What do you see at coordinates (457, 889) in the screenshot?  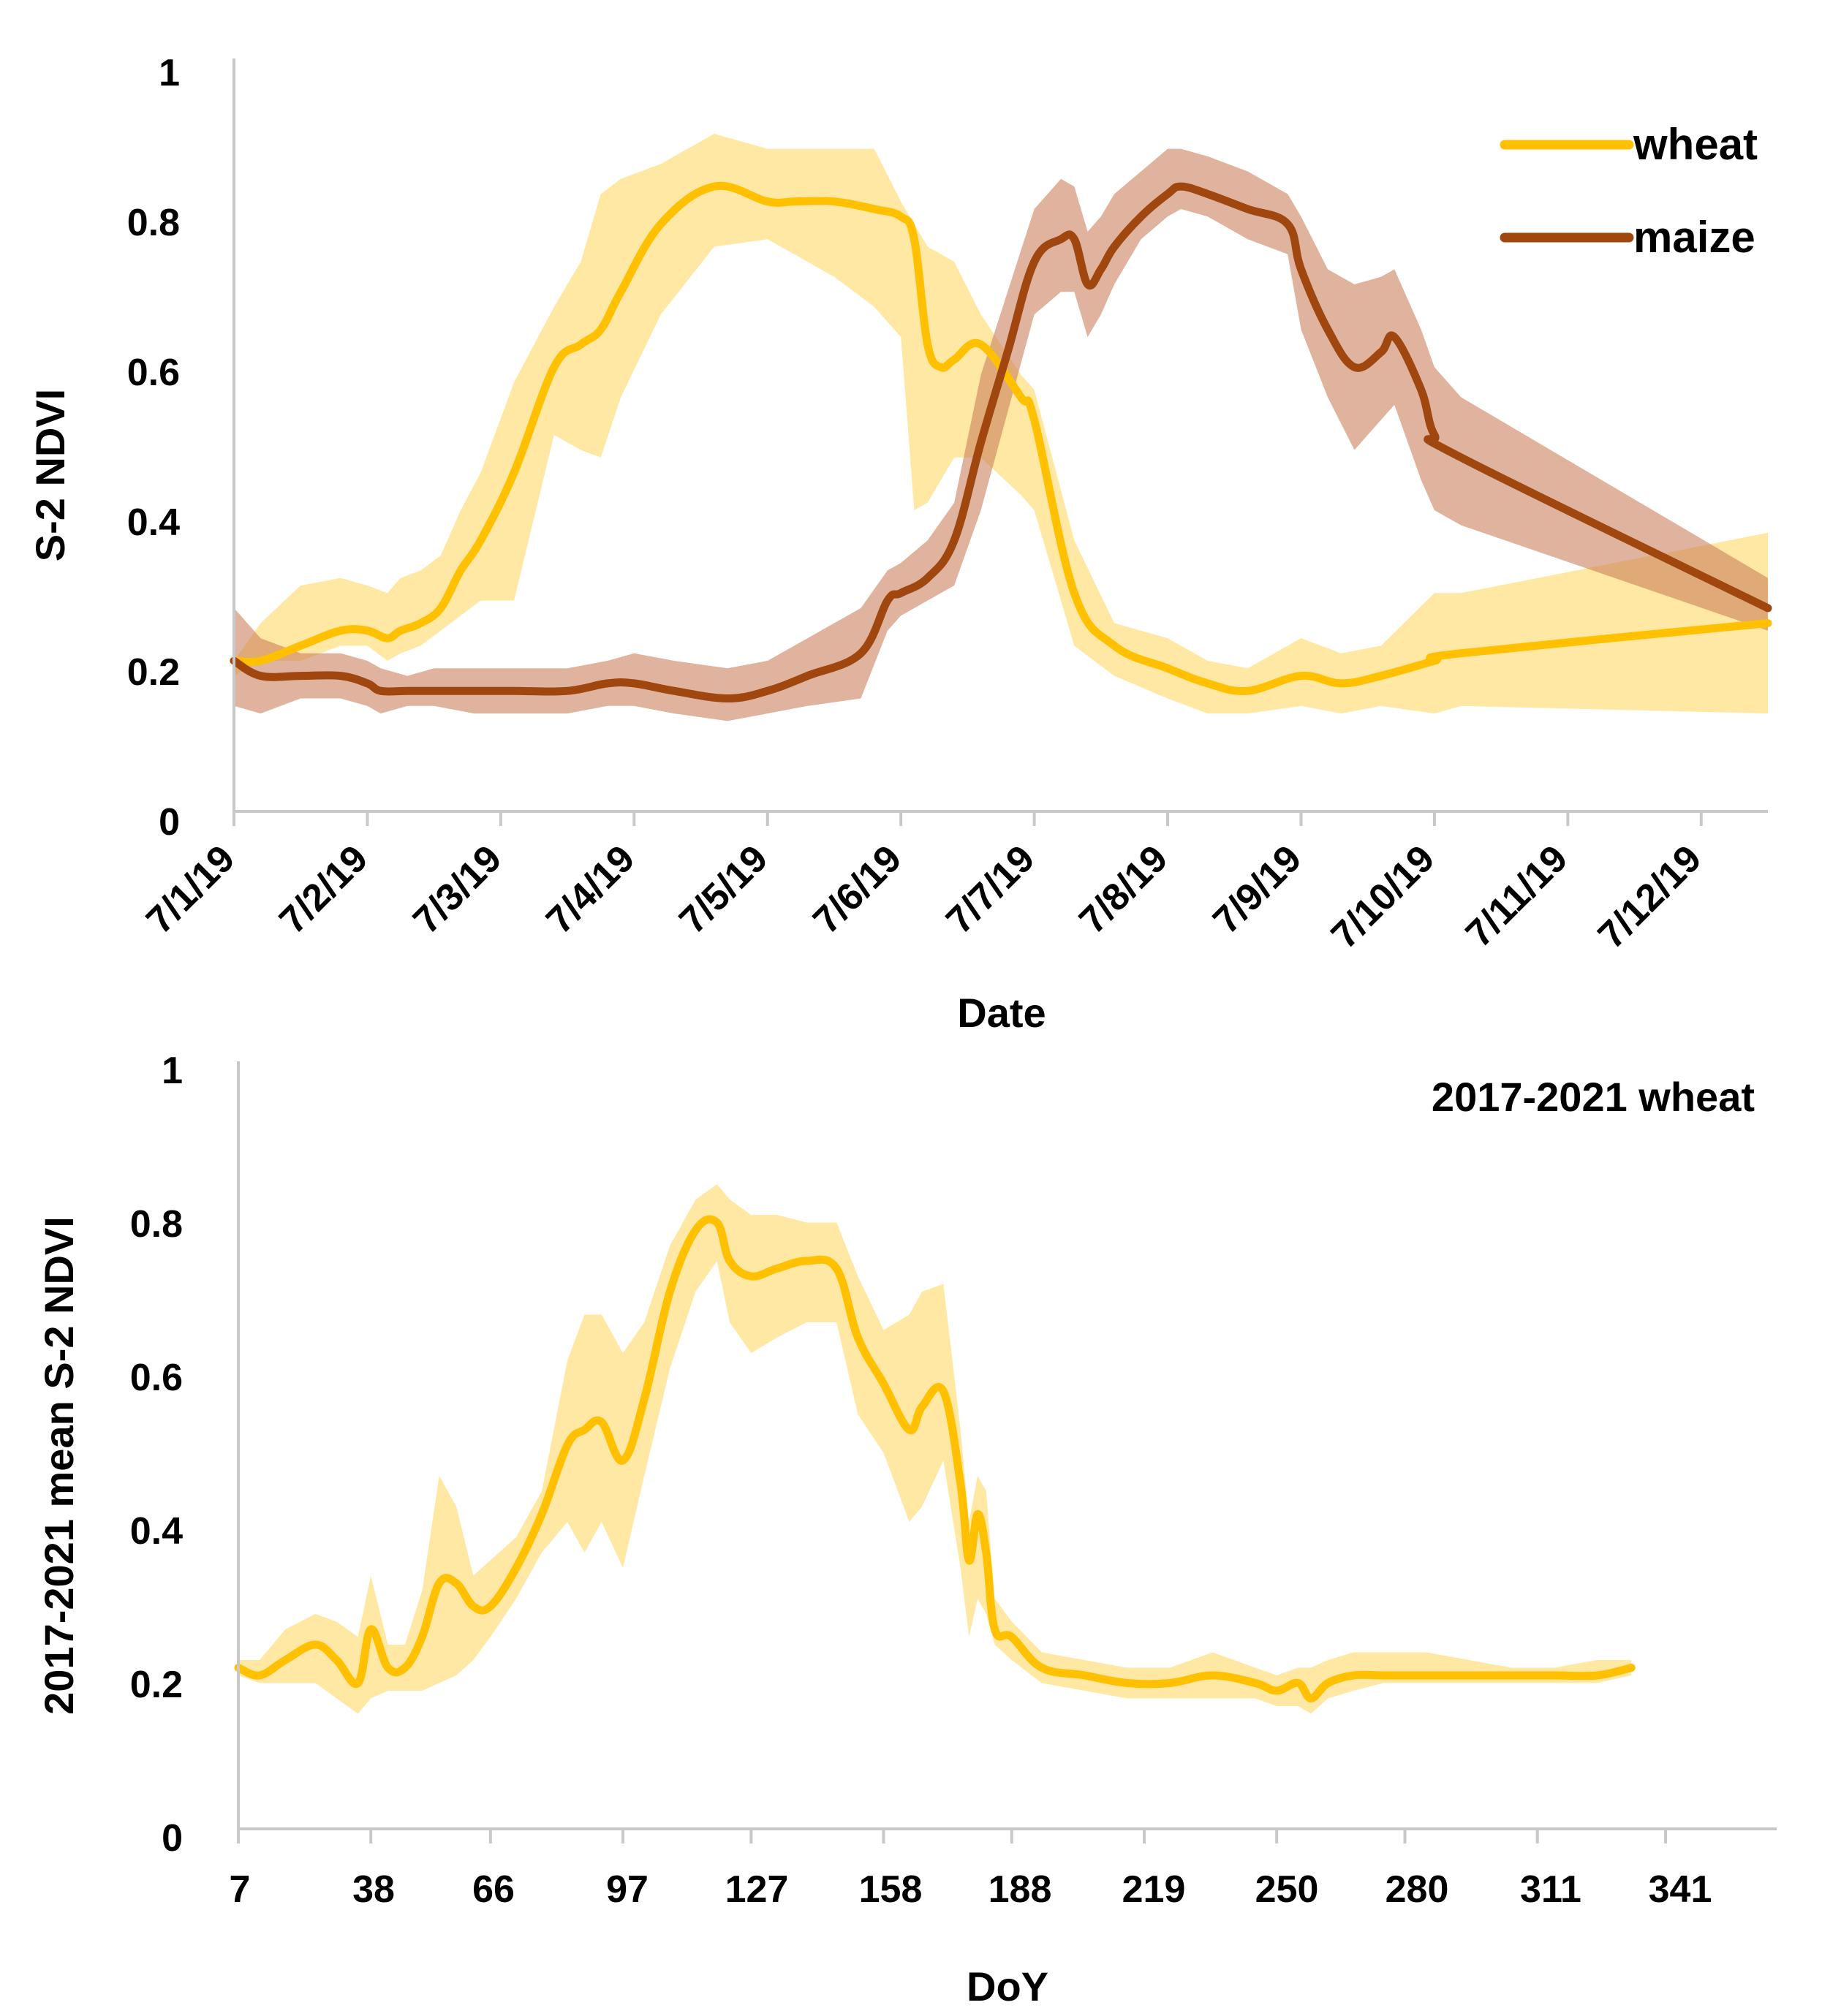 I see `x-tick-label: 7/3/19` at bounding box center [457, 889].